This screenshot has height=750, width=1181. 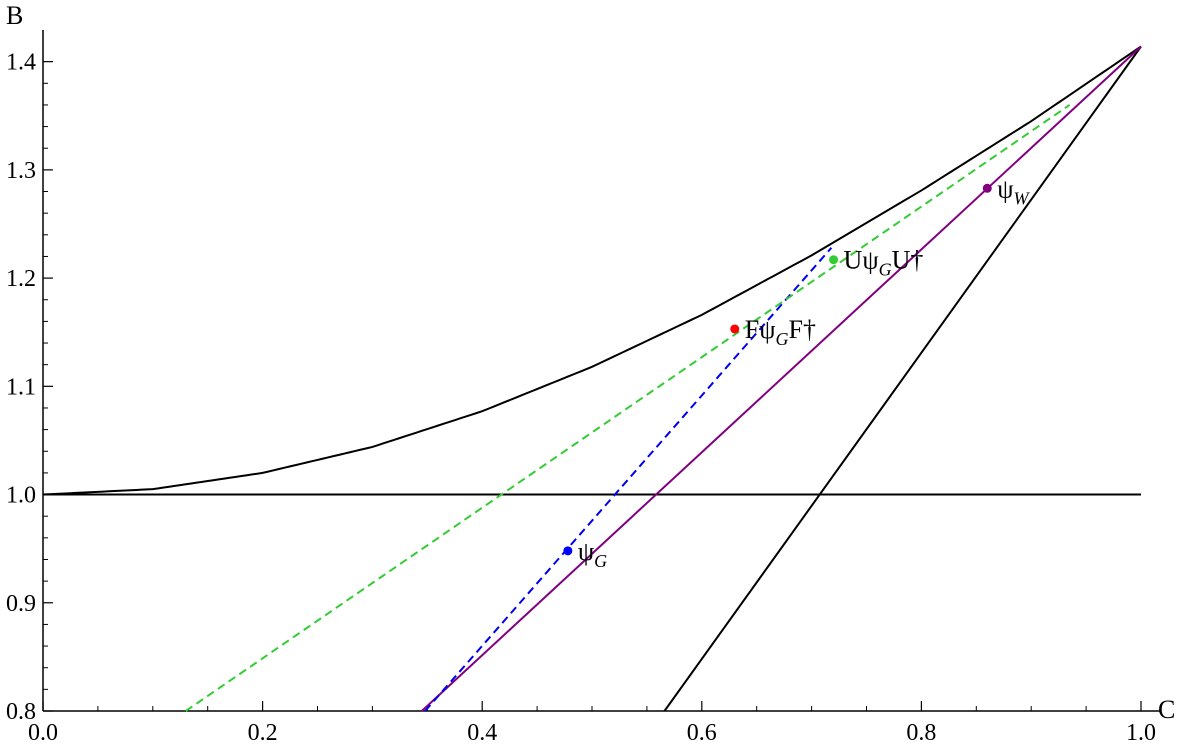 I want to click on x-tick-label: 0.2, so click(x=263, y=733).